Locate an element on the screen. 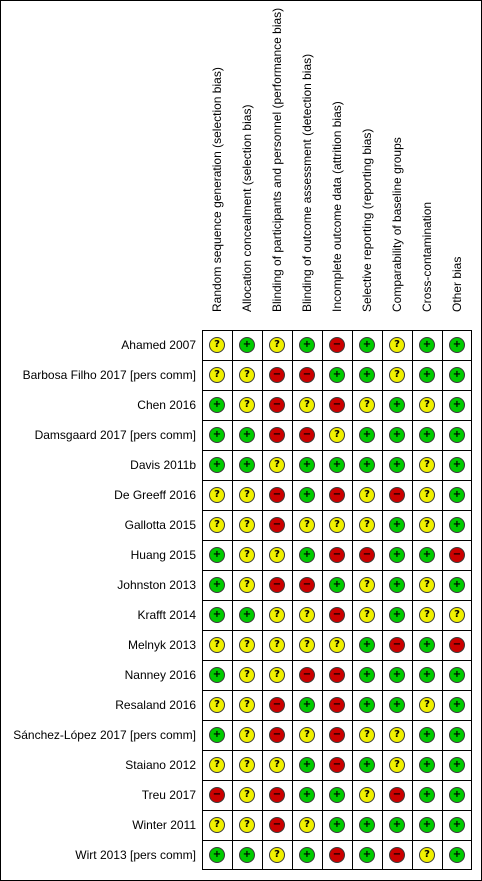  domain-header: Allocation concealment (selection bias) is located at coordinates (247, 167).